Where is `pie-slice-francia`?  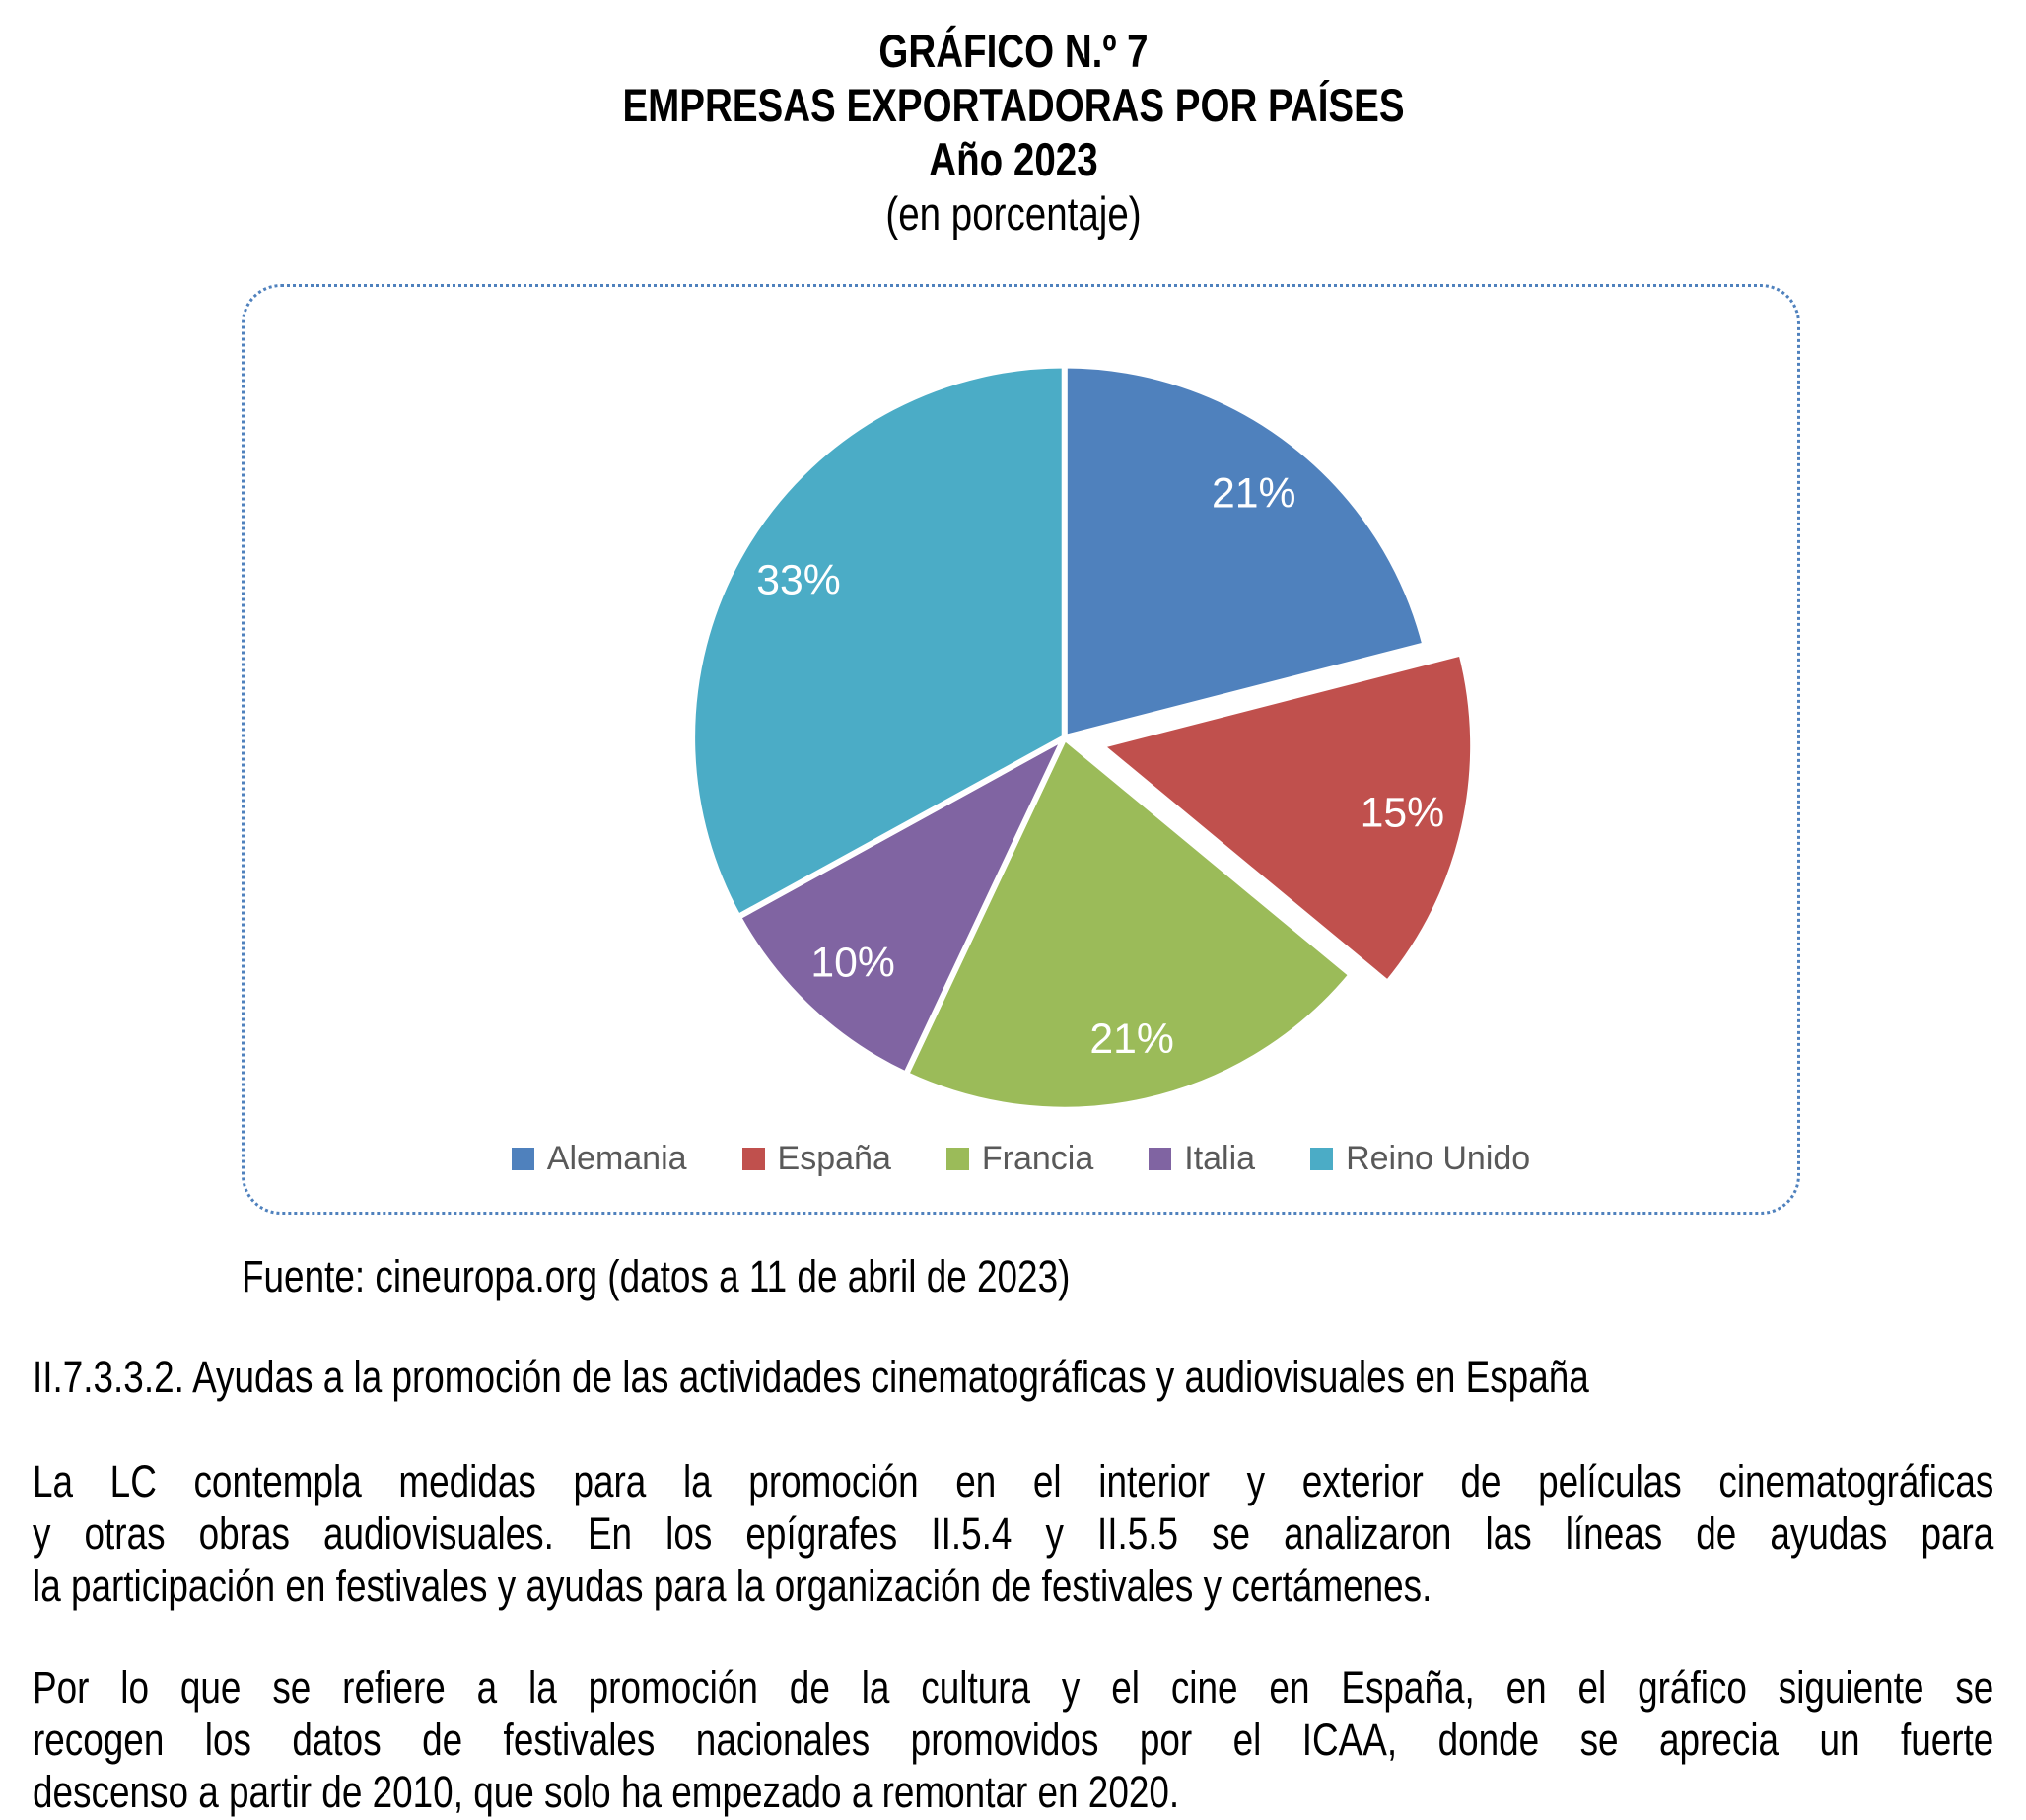 pie-slice-francia is located at coordinates (1128, 924).